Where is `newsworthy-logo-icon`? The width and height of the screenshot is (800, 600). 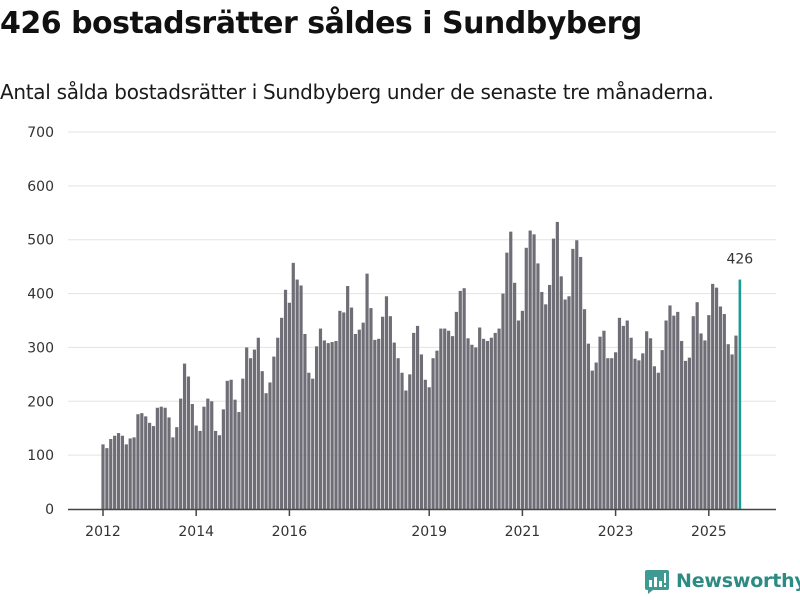 newsworthy-logo-icon is located at coordinates (657, 582).